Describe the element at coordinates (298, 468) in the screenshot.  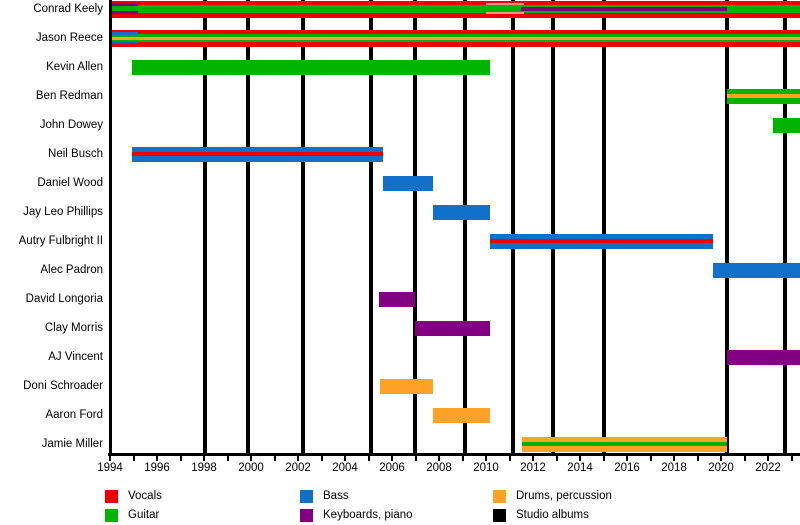
I see `axis-tick-label: 2002` at that location.